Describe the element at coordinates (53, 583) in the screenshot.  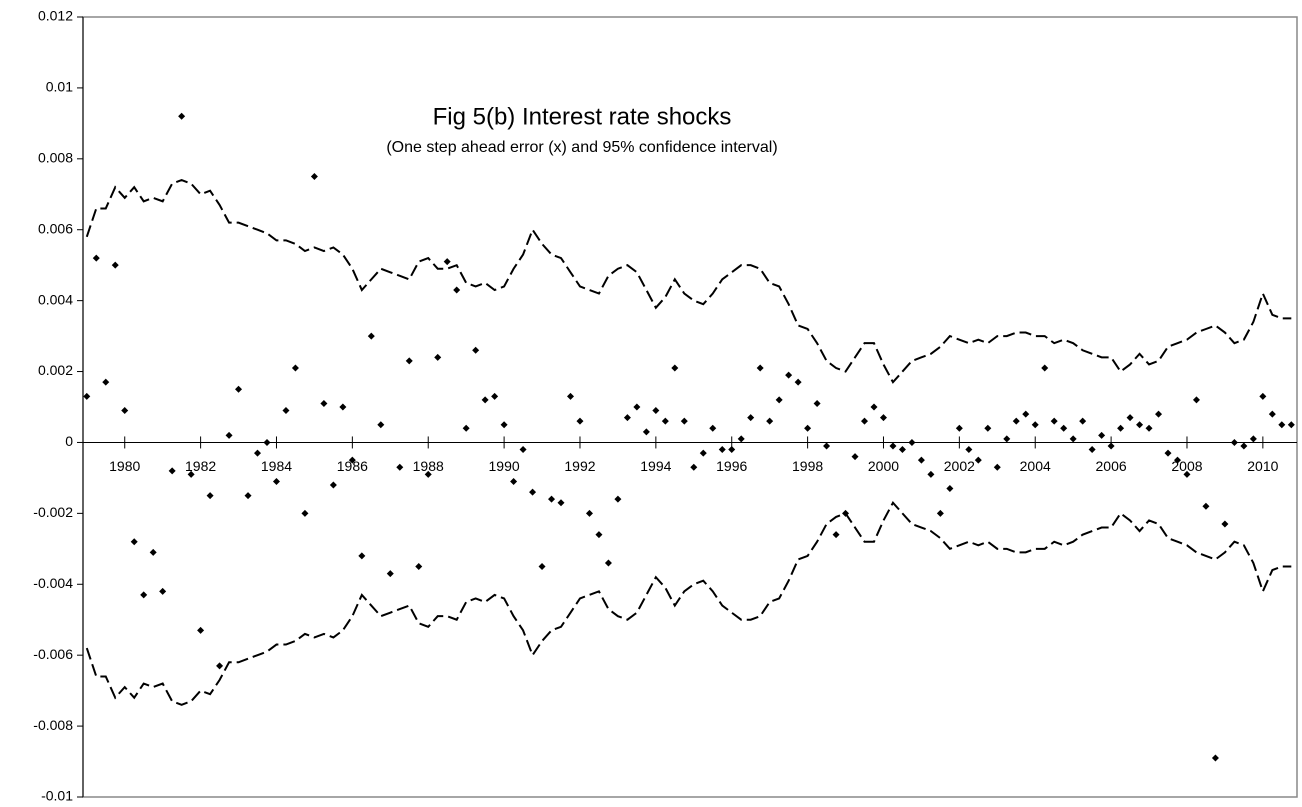
I see `y-tick-label: -0.004` at that location.